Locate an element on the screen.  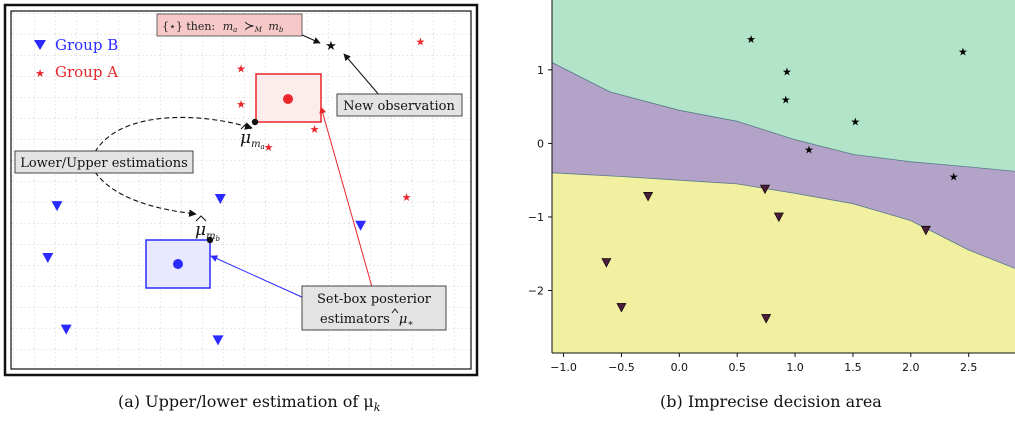
setbox-arrow-red is located at coordinates (346, 197).